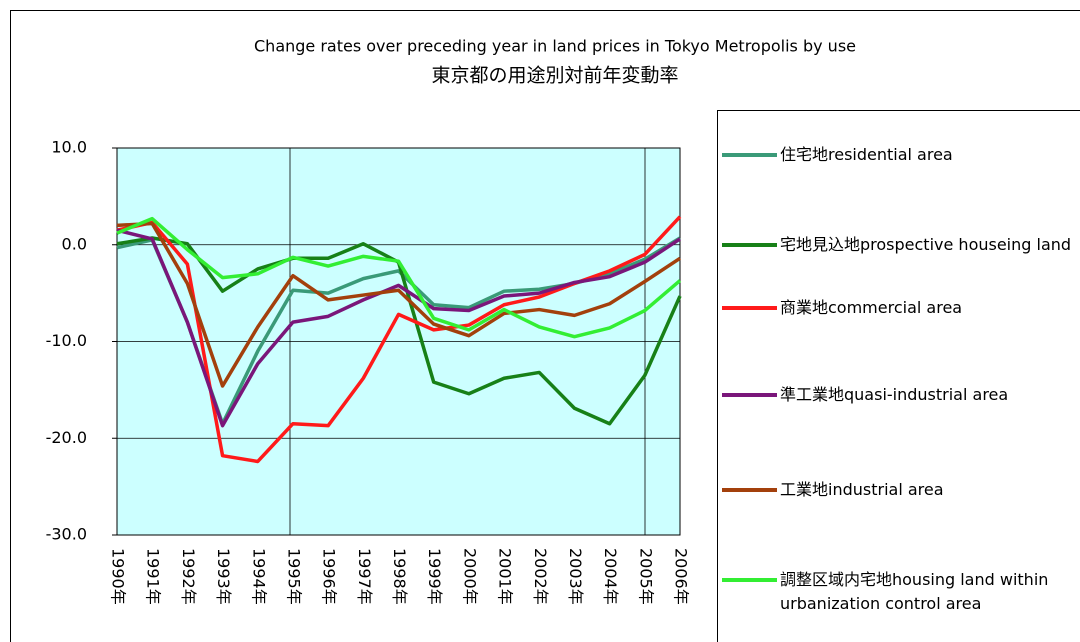 The height and width of the screenshot is (642, 1080). What do you see at coordinates (223, 576) in the screenshot?
I see `x-tick-label: 1993年` at bounding box center [223, 576].